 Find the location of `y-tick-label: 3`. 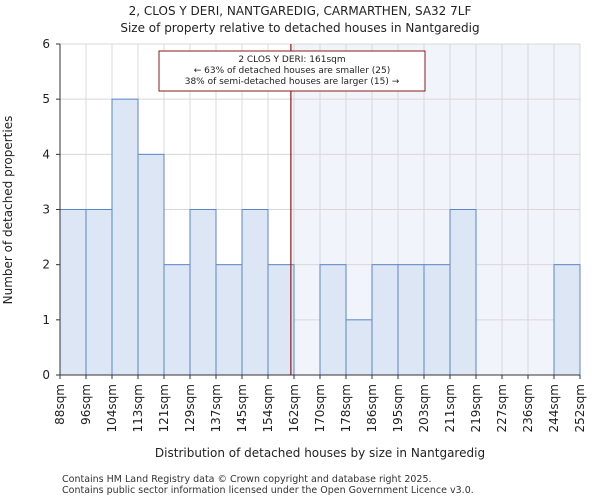

y-tick-label: 3 is located at coordinates (46, 210).